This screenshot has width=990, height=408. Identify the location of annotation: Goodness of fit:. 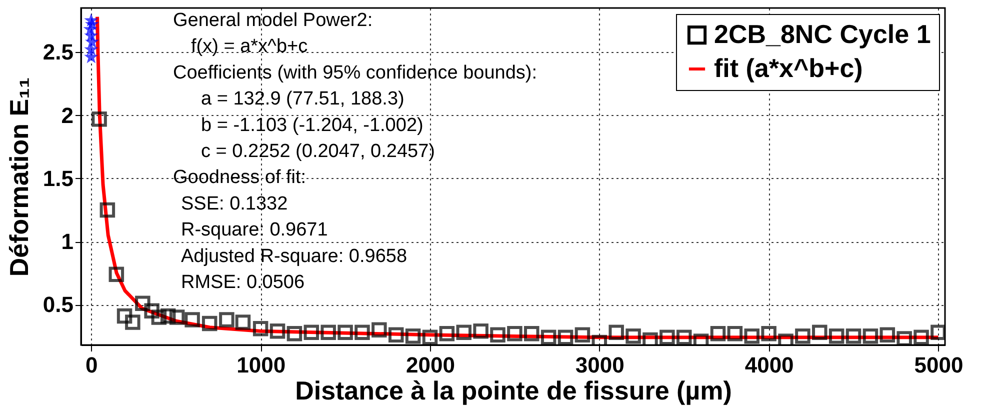
(239, 177).